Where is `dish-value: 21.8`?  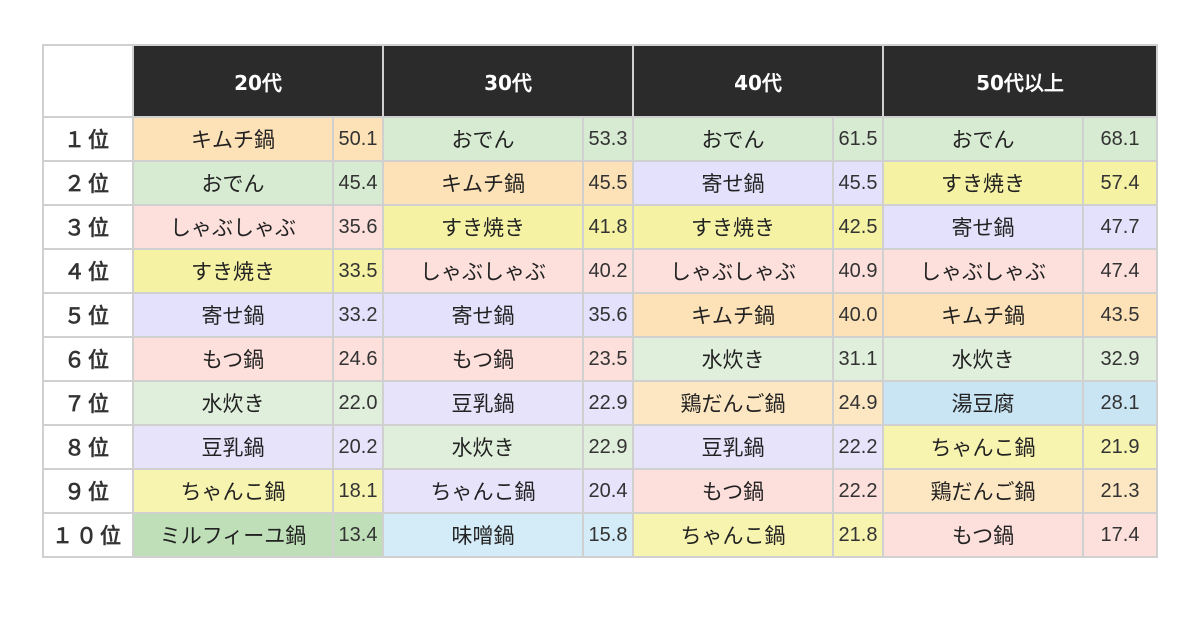 dish-value: 21.8 is located at coordinates (858, 535).